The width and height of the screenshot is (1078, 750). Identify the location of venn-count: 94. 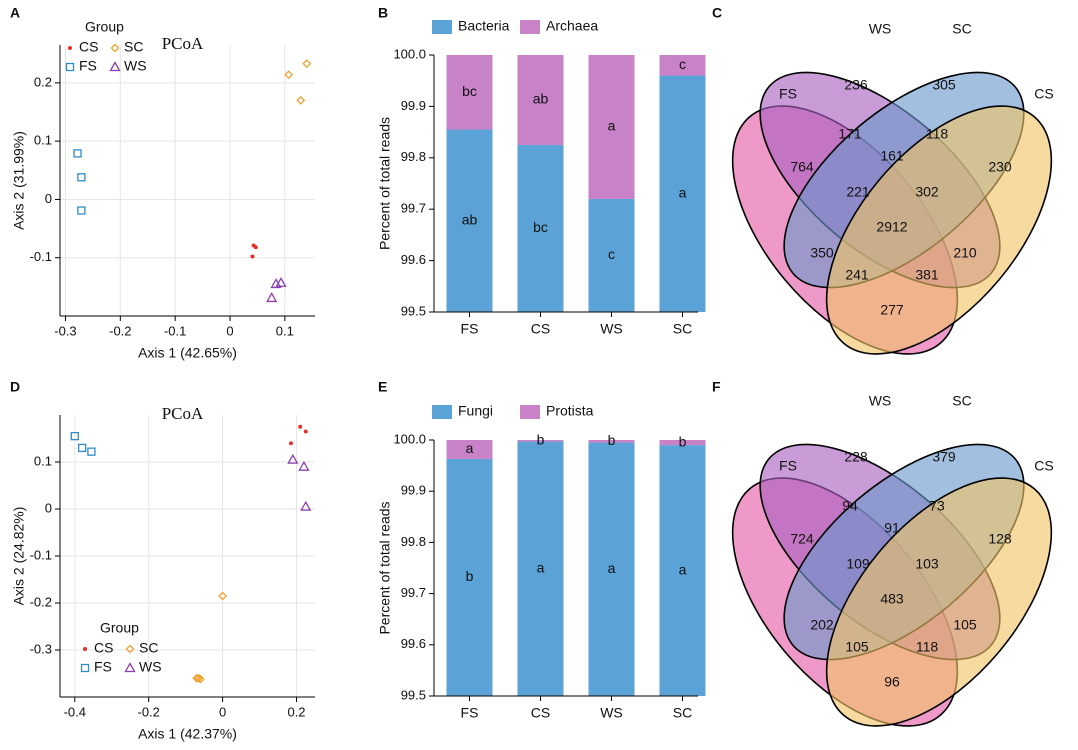
(850, 506).